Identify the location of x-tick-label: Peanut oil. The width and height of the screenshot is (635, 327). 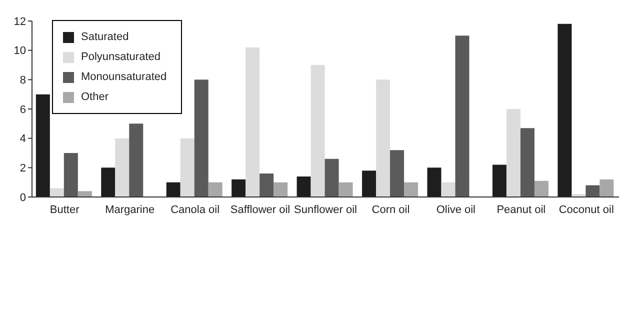
(521, 210).